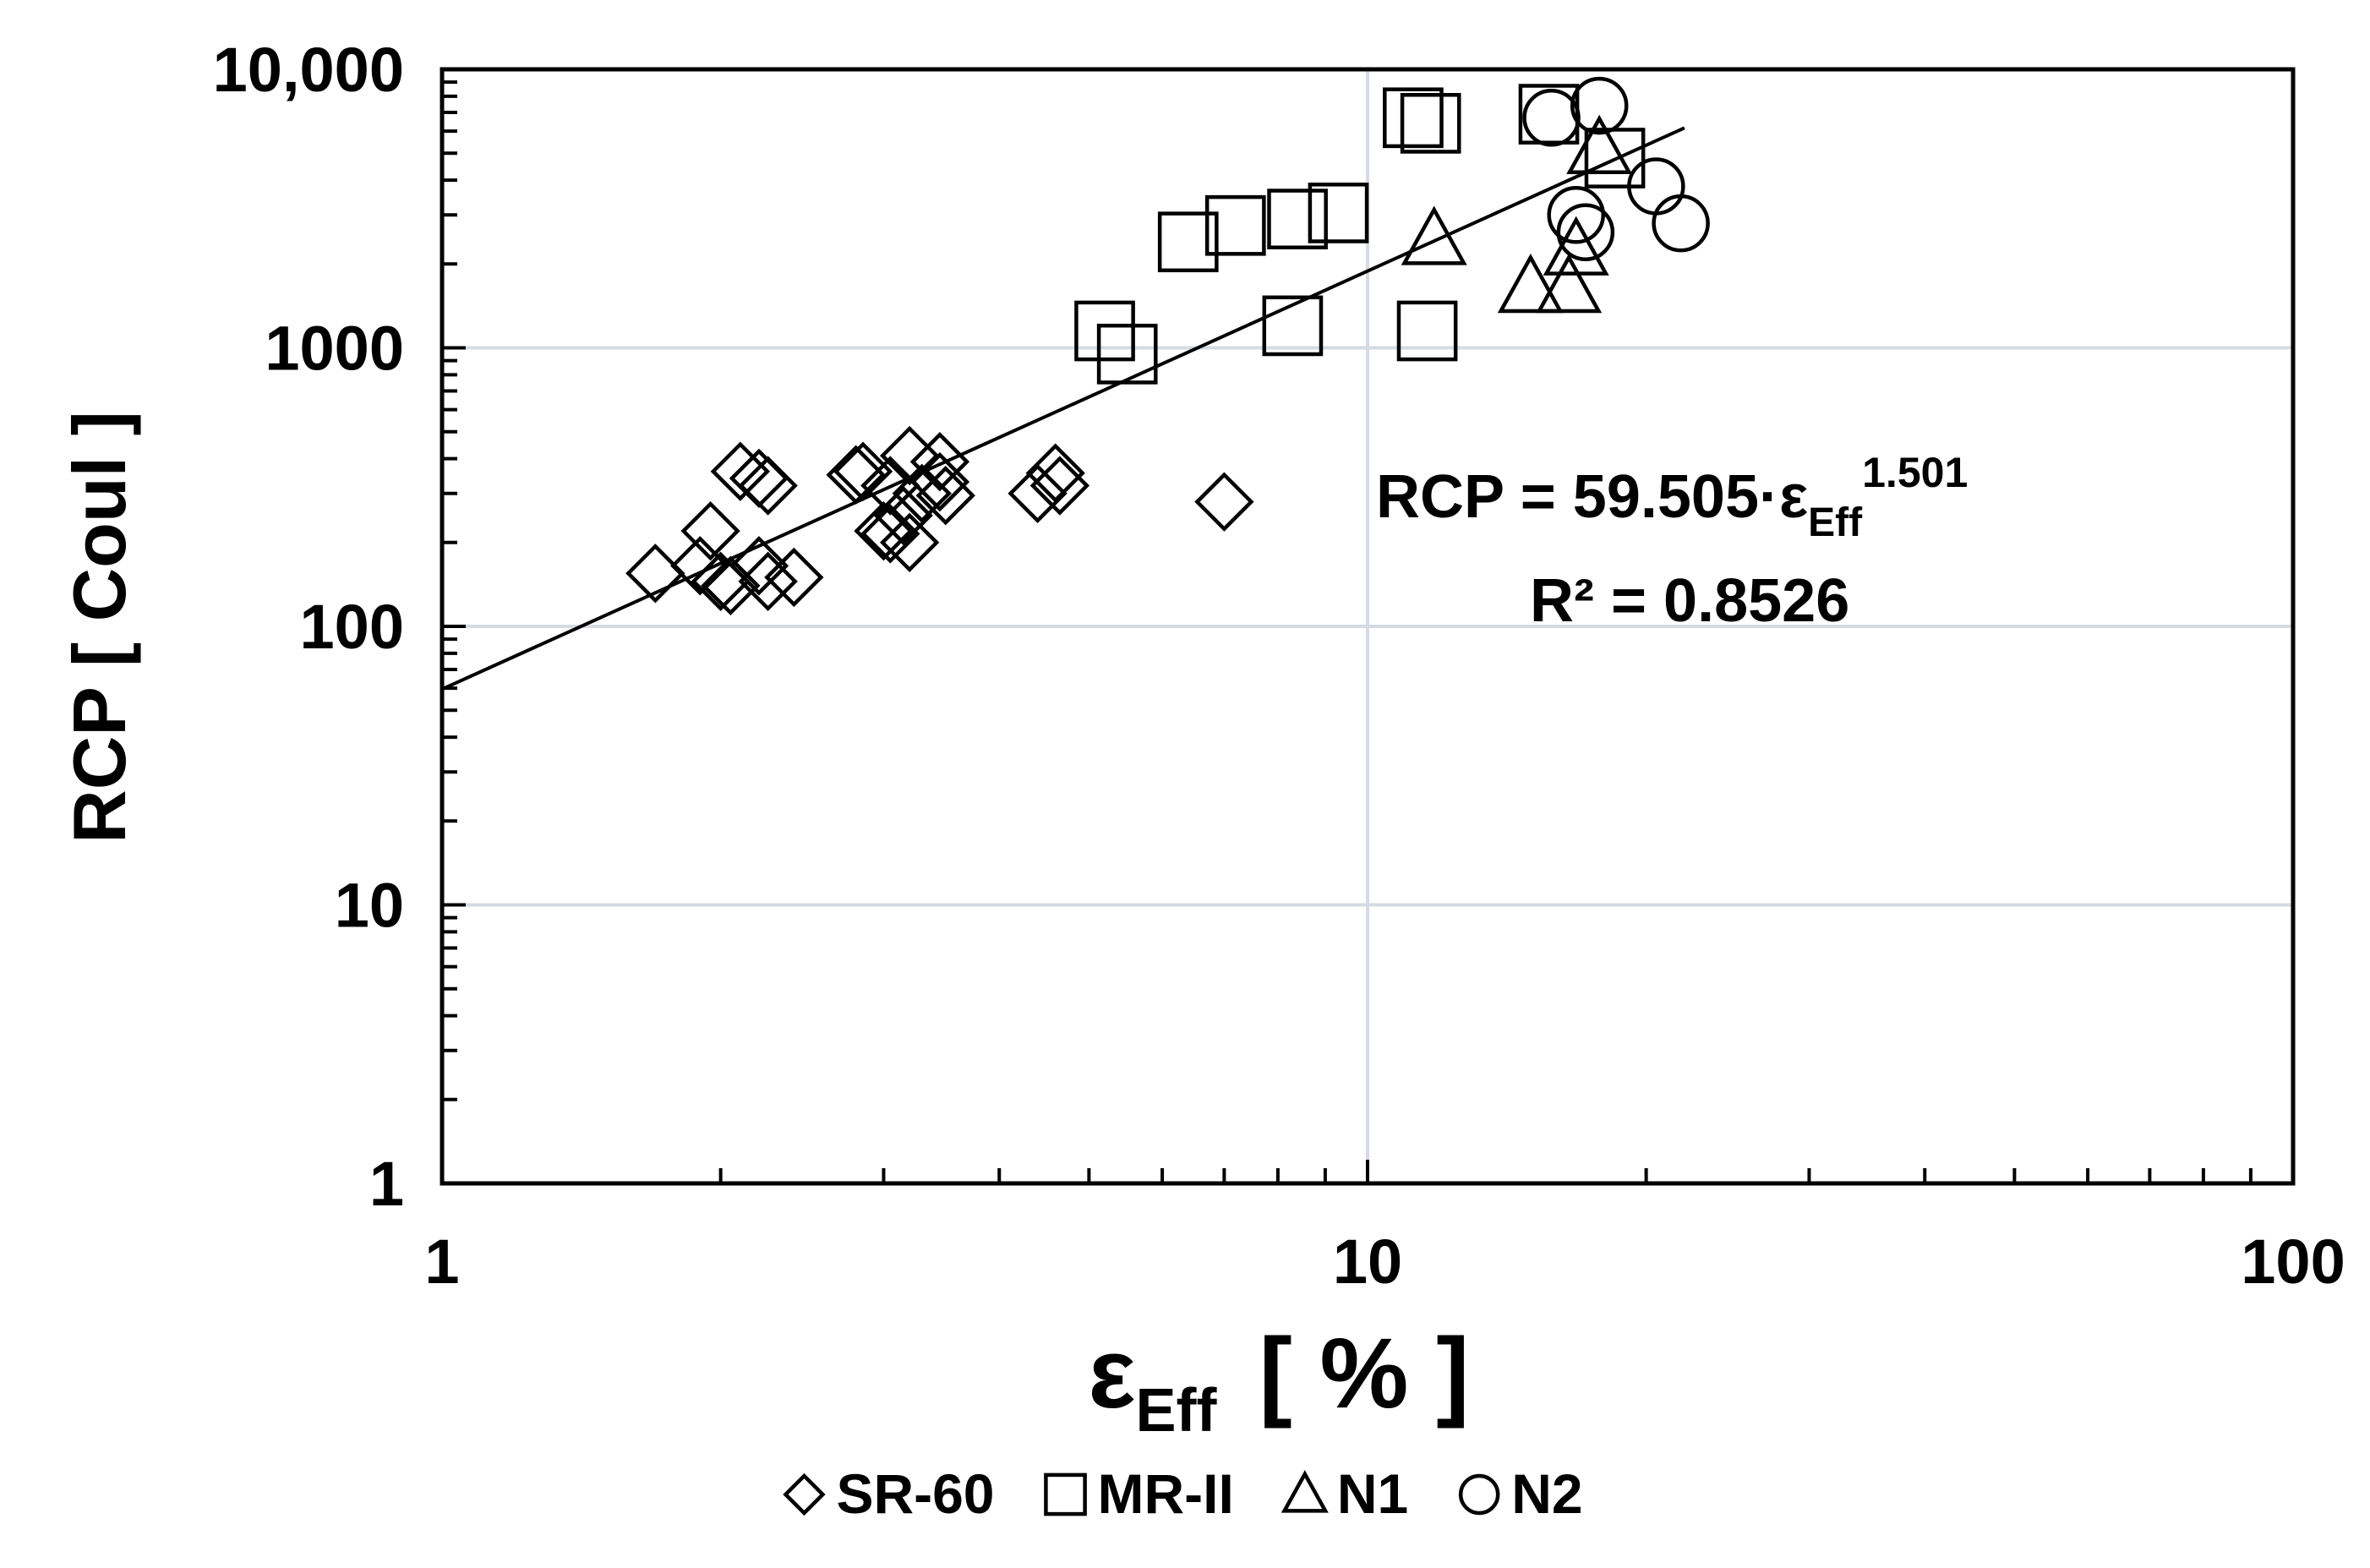 The image size is (2370, 1568). I want to click on x-axis-title-symbol: ε, so click(1111, 1373).